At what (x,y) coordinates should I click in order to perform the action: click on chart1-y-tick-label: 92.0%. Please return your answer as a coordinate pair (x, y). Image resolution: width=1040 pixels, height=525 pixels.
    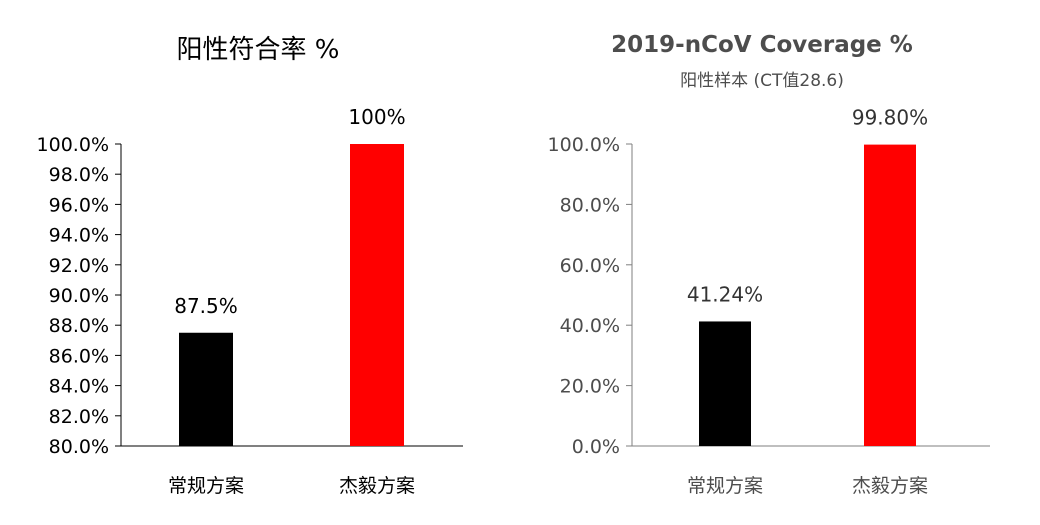
    Looking at the image, I should click on (79, 266).